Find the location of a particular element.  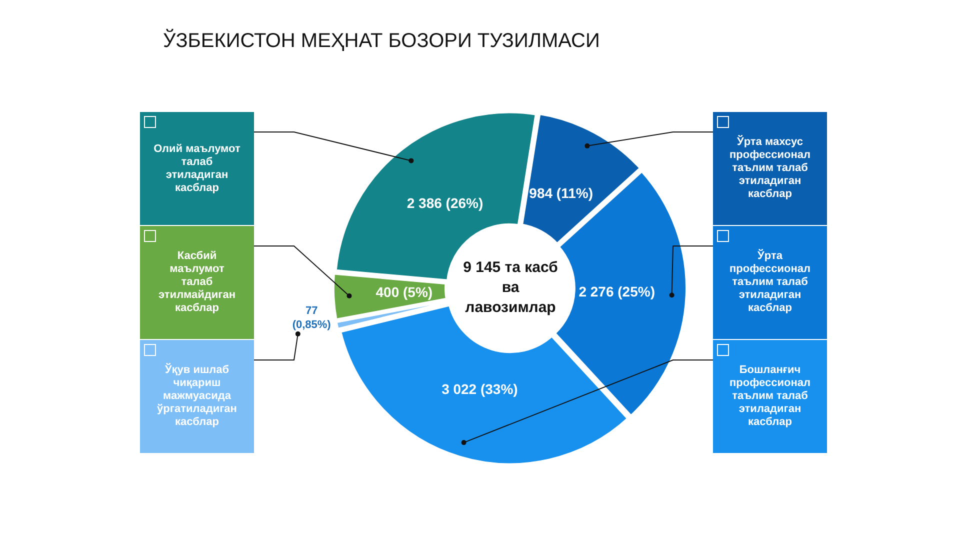

data-label: 2 386 (26%) is located at coordinates (445, 202).